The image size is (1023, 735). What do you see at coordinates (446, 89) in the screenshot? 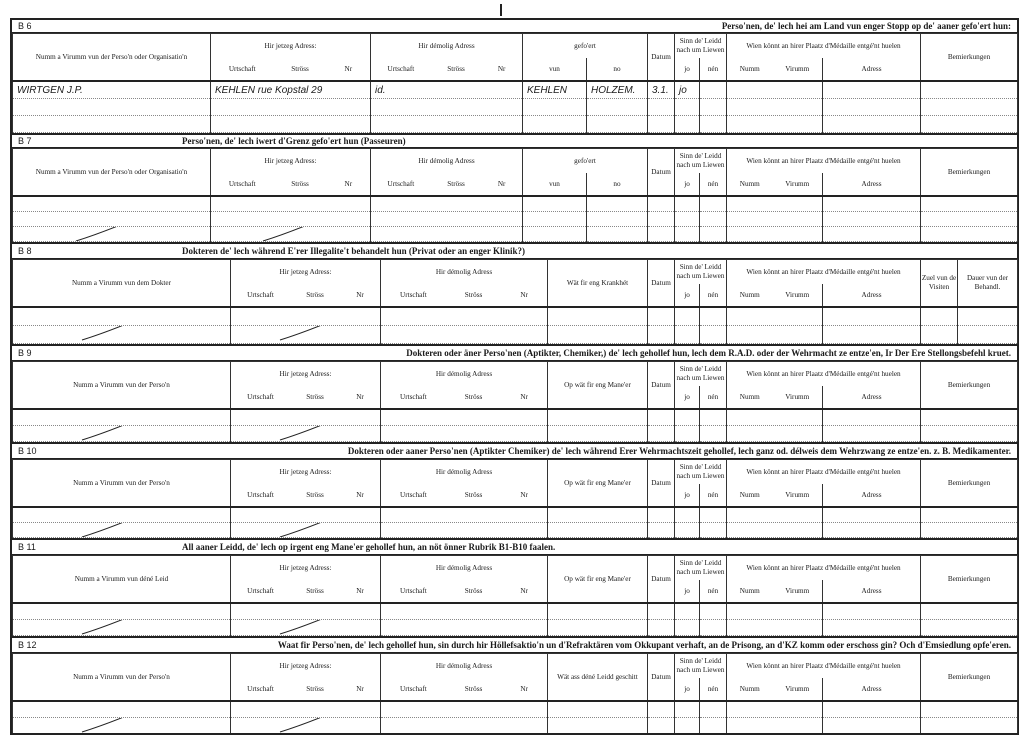
I see `form-cell: id.` at bounding box center [446, 89].